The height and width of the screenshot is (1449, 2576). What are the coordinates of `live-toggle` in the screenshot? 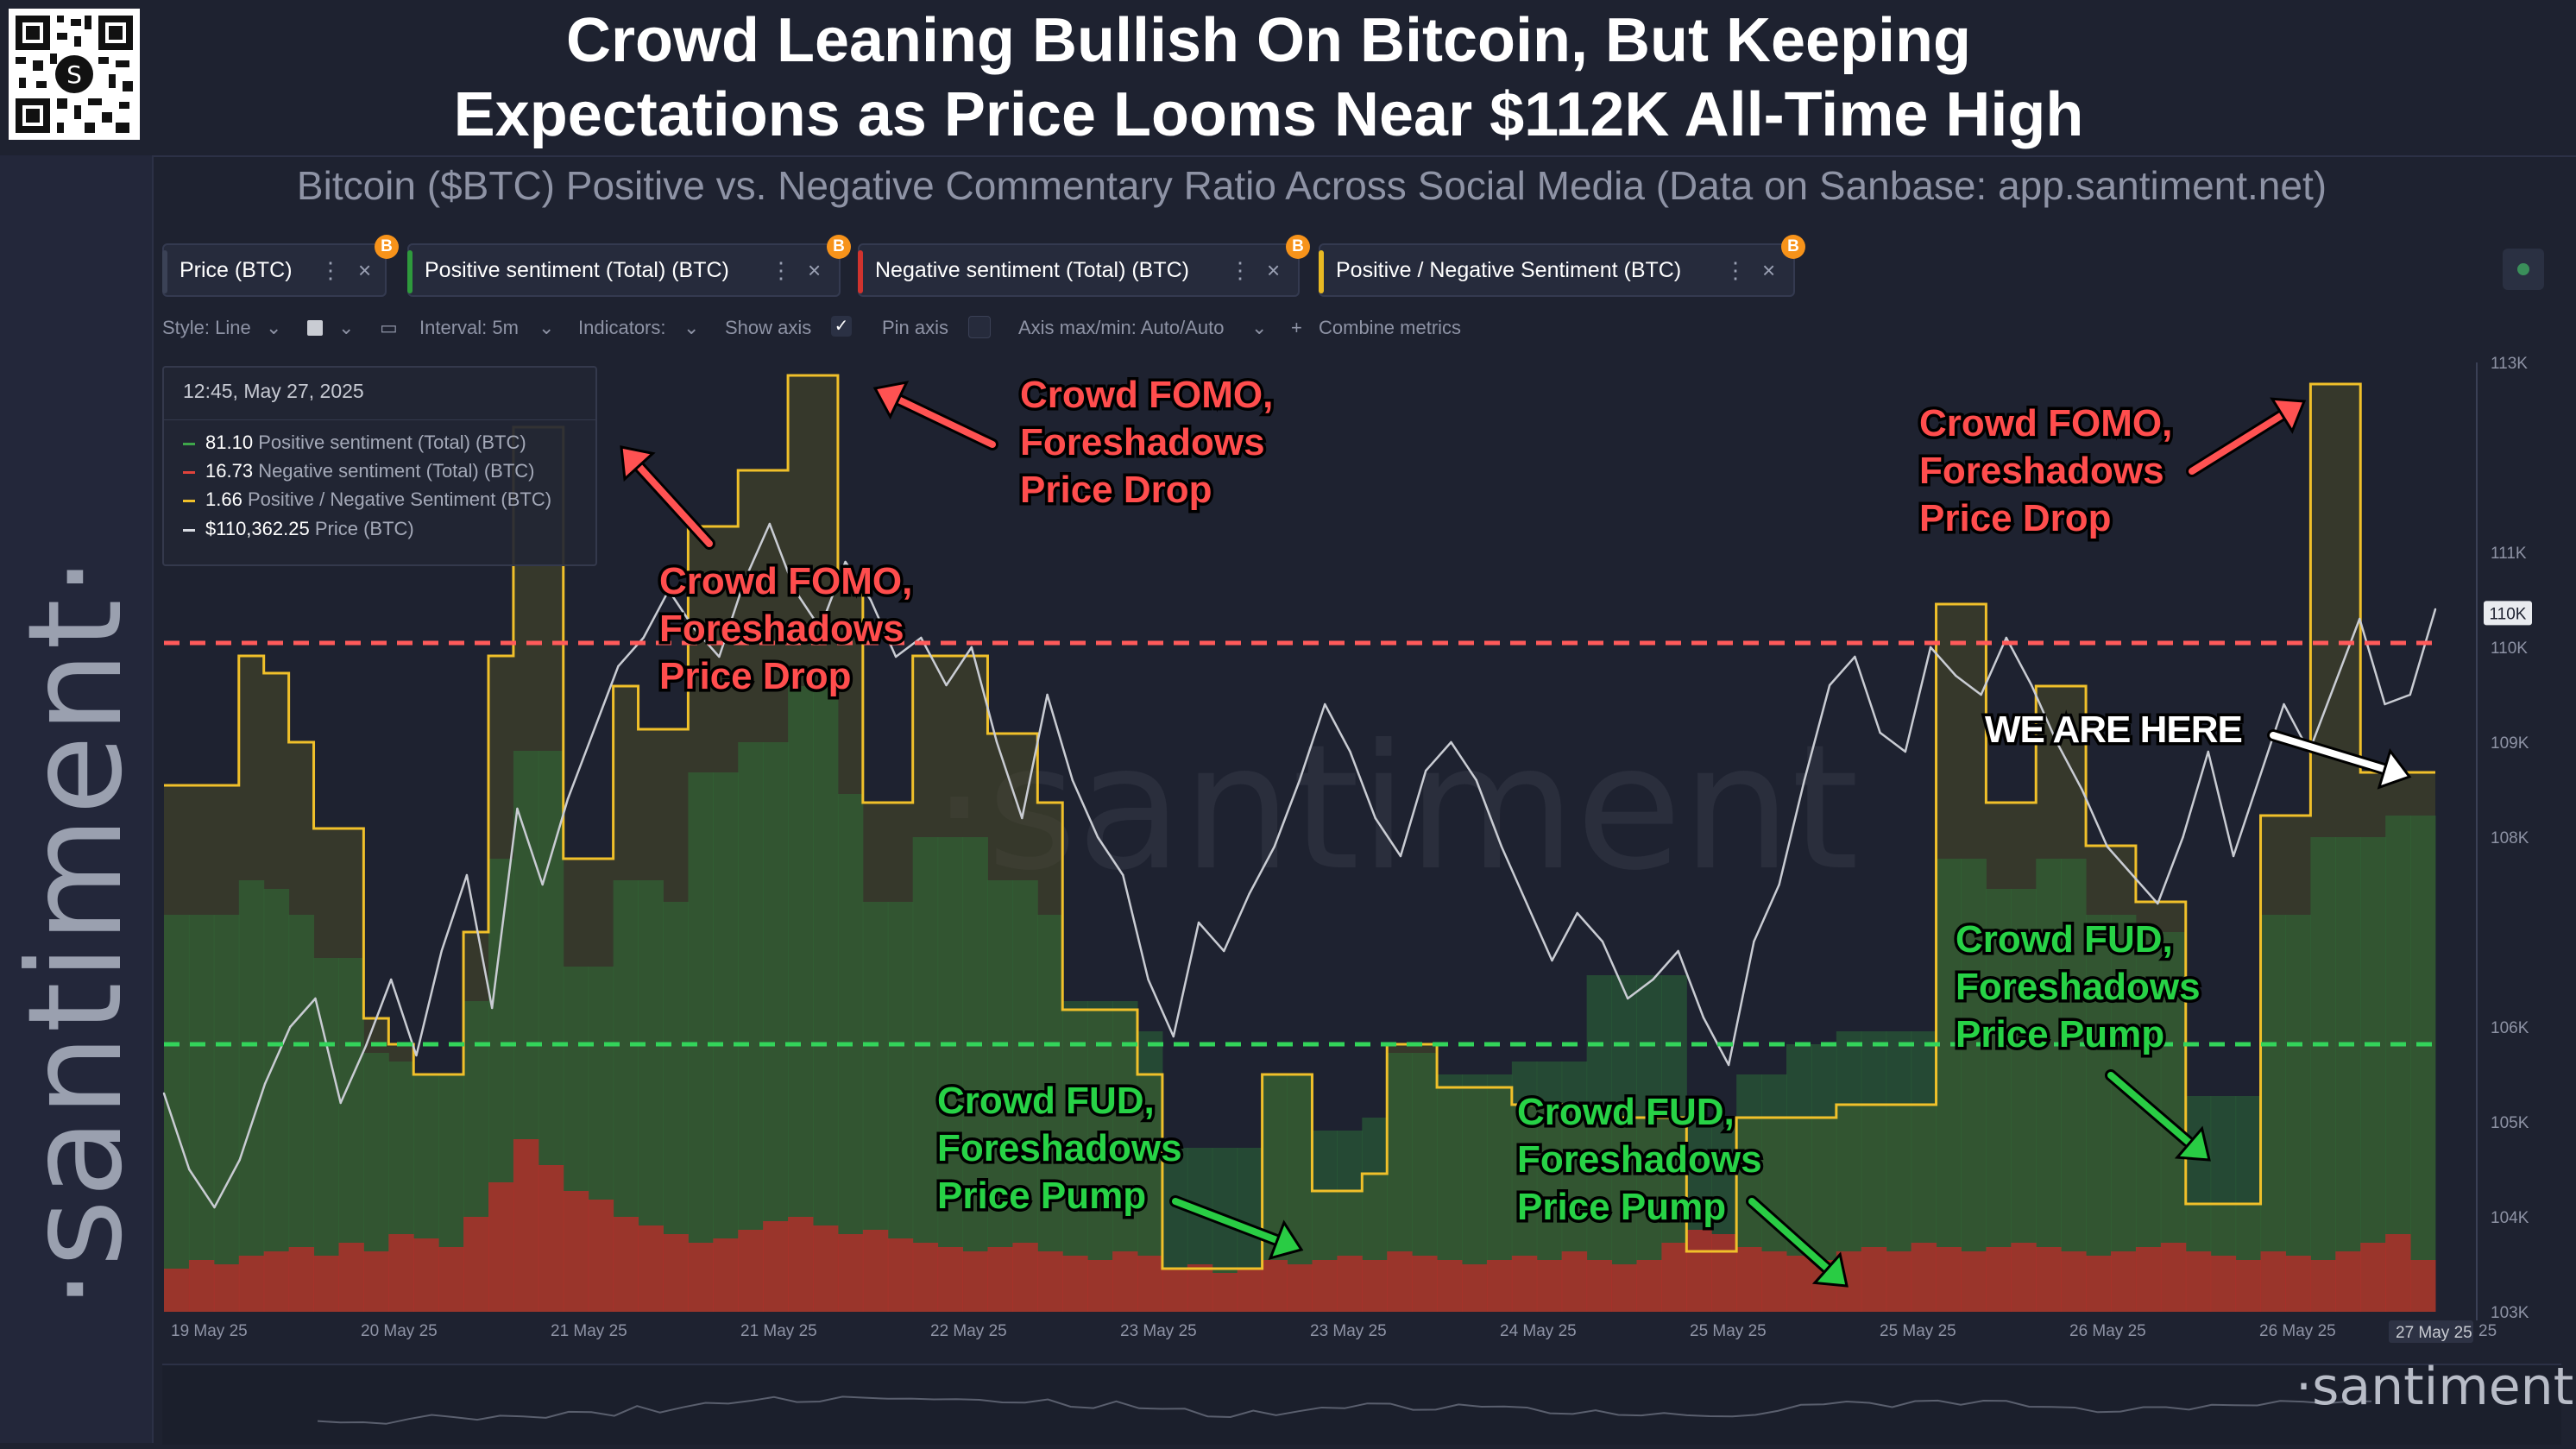 It's located at (2523, 270).